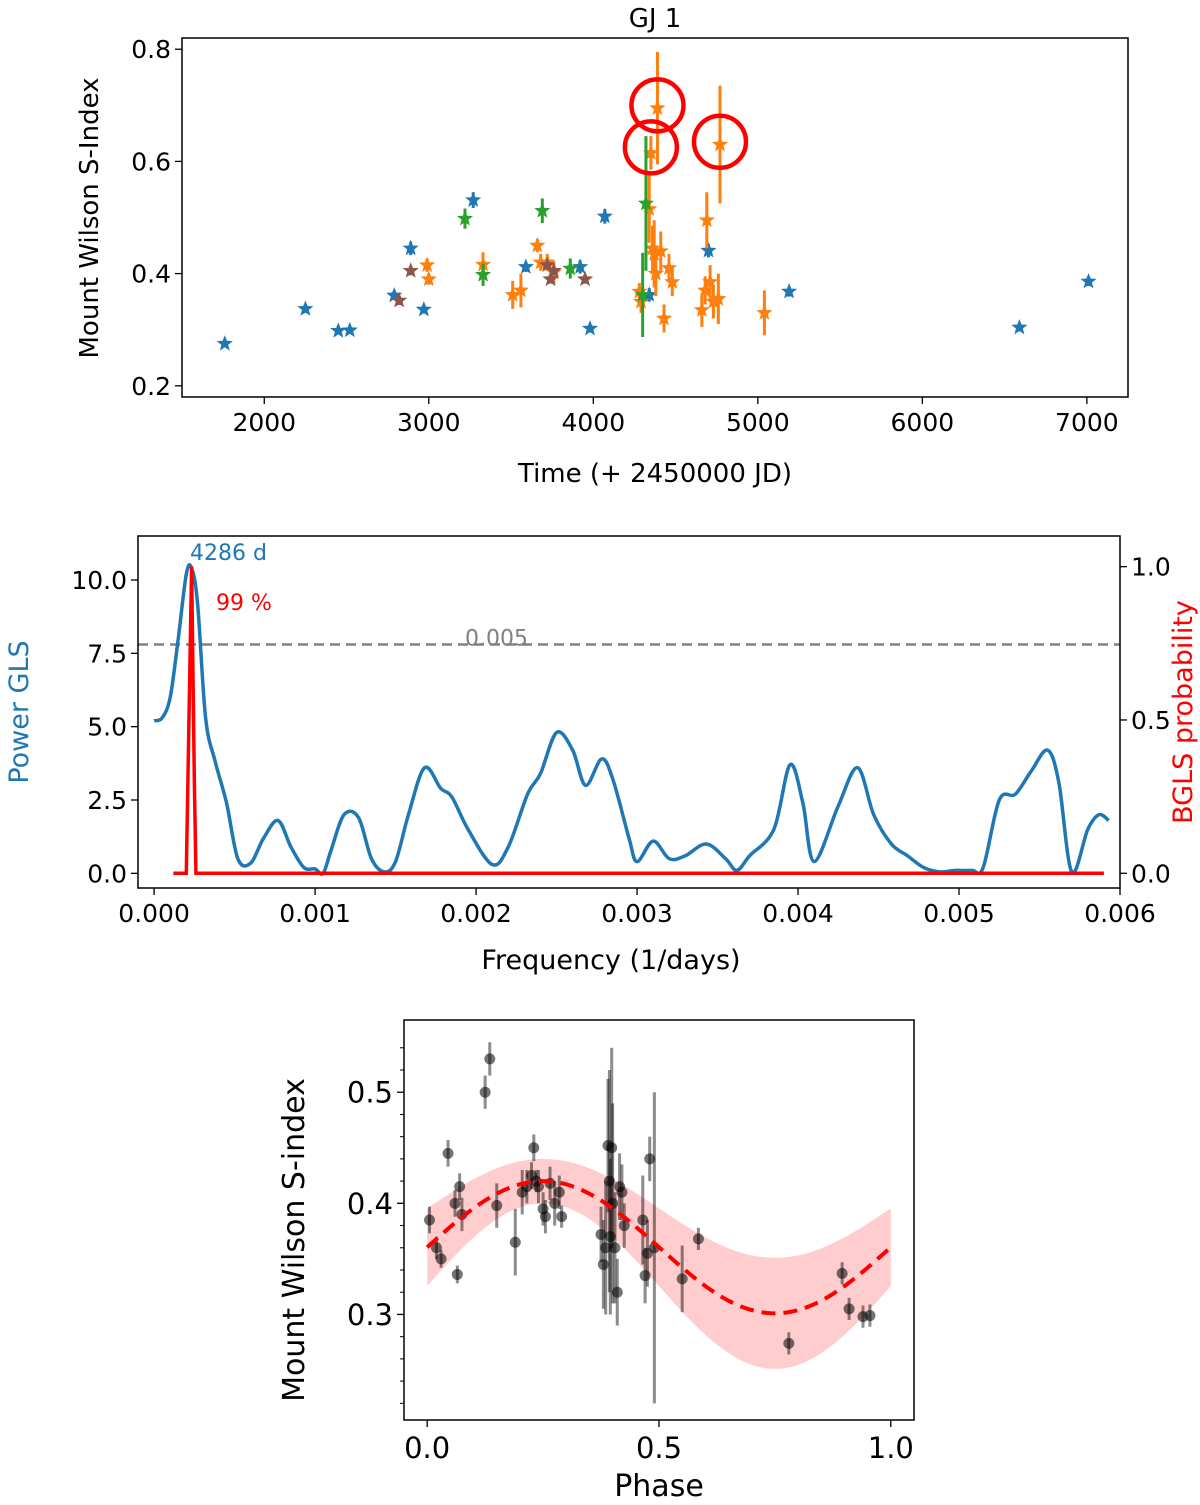  What do you see at coordinates (659, 1486) in the screenshot?
I see `phase-xlabel: Phase` at bounding box center [659, 1486].